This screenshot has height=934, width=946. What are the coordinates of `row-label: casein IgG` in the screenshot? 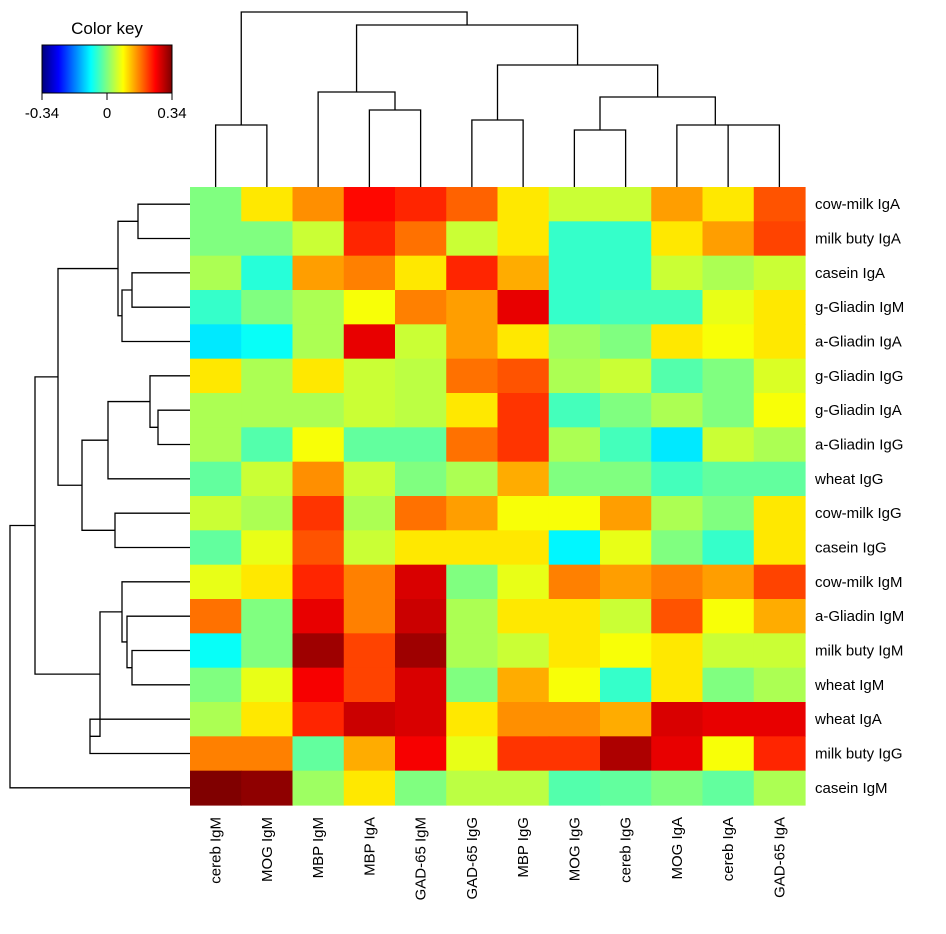 It's located at (851, 548).